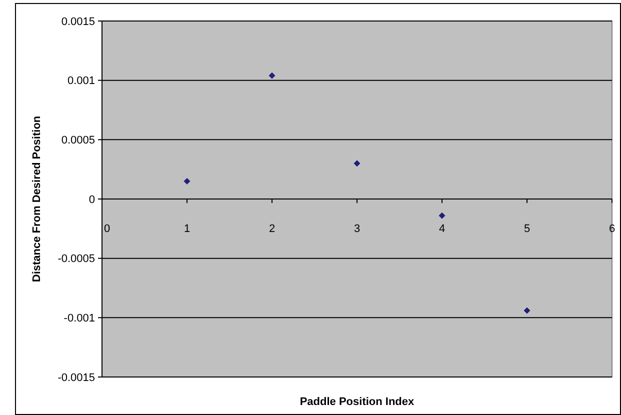  What do you see at coordinates (78, 22) in the screenshot?
I see `y-tick-label: 0.0015` at bounding box center [78, 22].